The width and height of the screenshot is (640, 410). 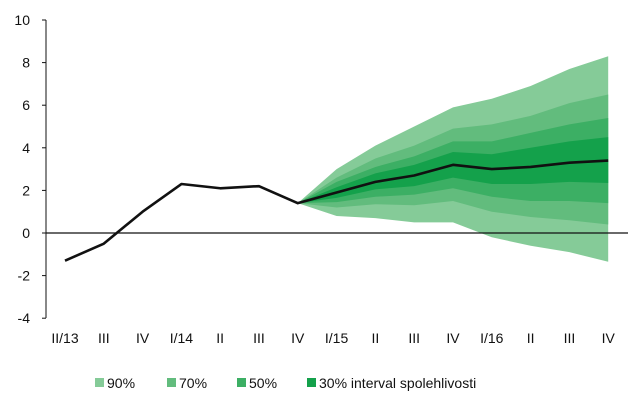 I want to click on legend-label: 50%, so click(x=263, y=383).